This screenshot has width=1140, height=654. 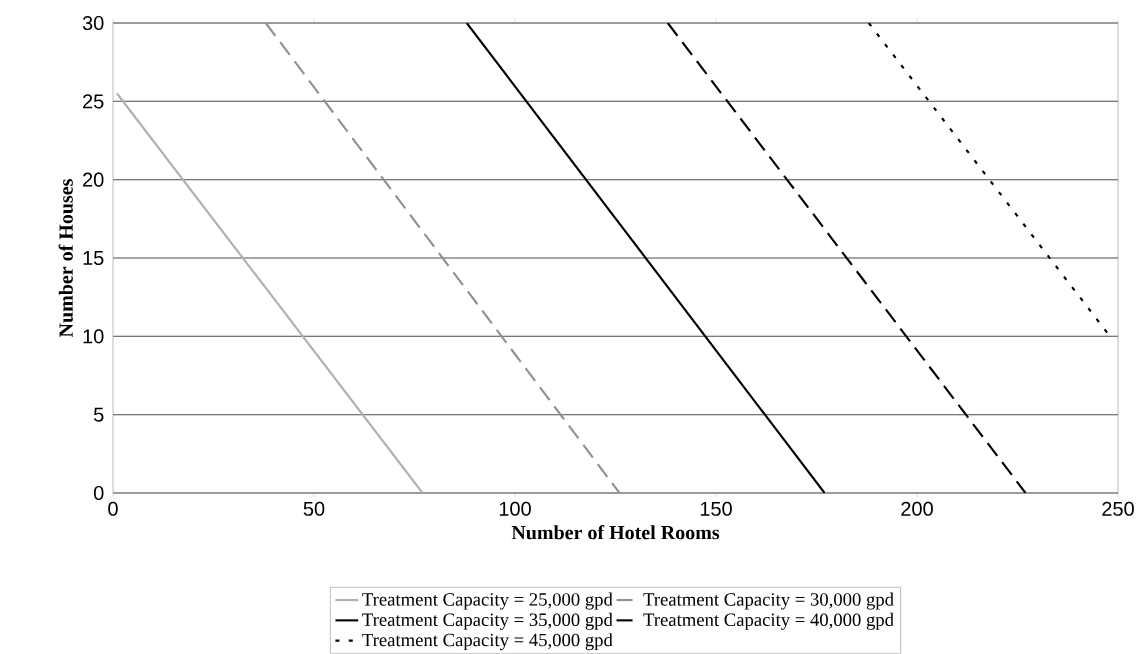 I want to click on y-tick-label: 5, so click(x=98, y=414).